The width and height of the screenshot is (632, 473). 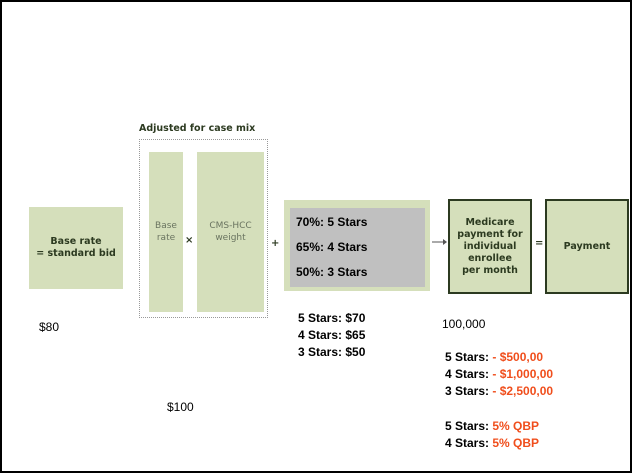 I want to click on penalty: 5 Stars: - $500,00, so click(x=494, y=357).